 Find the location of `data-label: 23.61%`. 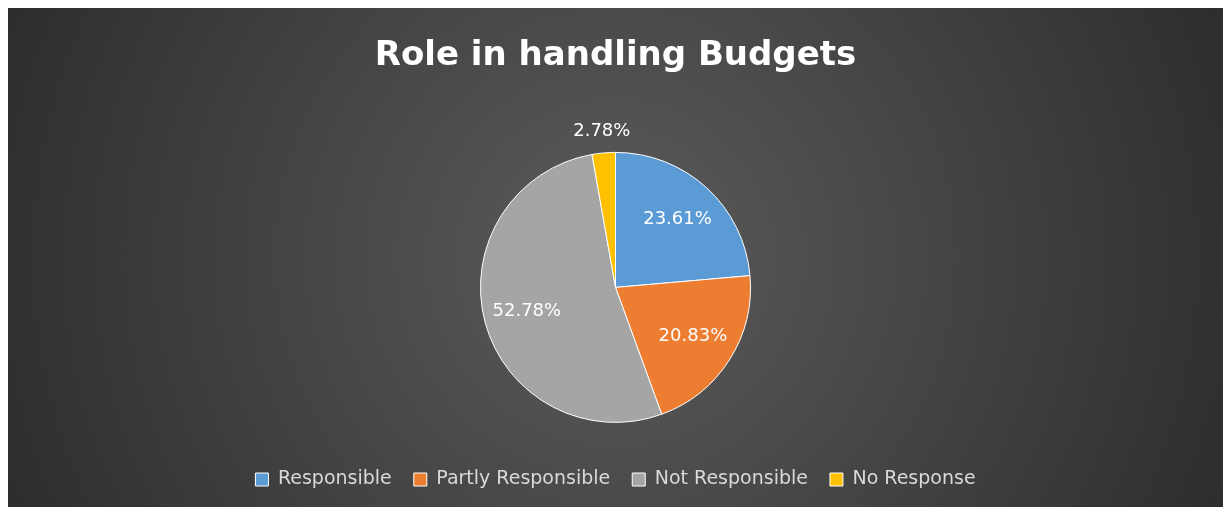

data-label: 23.61% is located at coordinates (677, 218).